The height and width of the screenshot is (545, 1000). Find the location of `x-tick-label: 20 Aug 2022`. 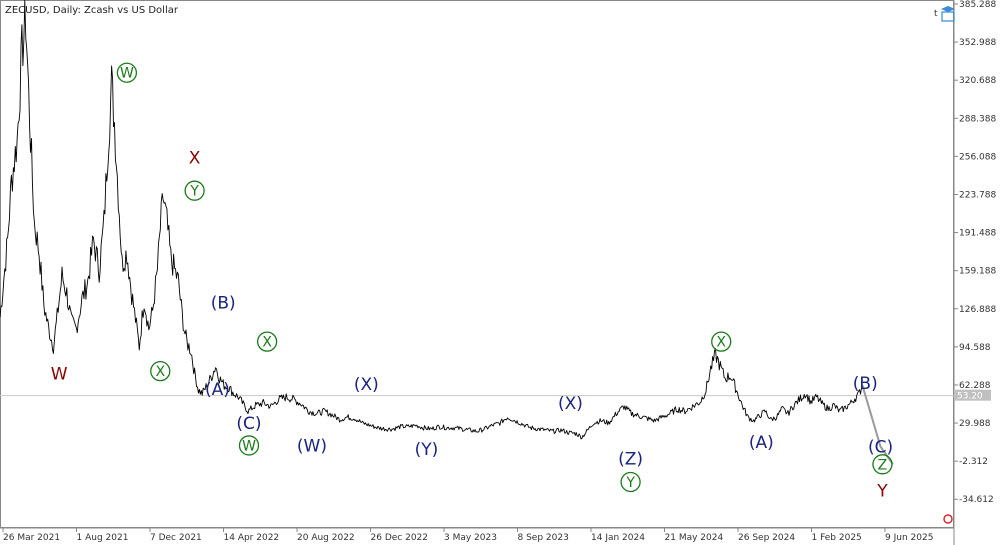

x-tick-label: 20 Aug 2022 is located at coordinates (326, 538).